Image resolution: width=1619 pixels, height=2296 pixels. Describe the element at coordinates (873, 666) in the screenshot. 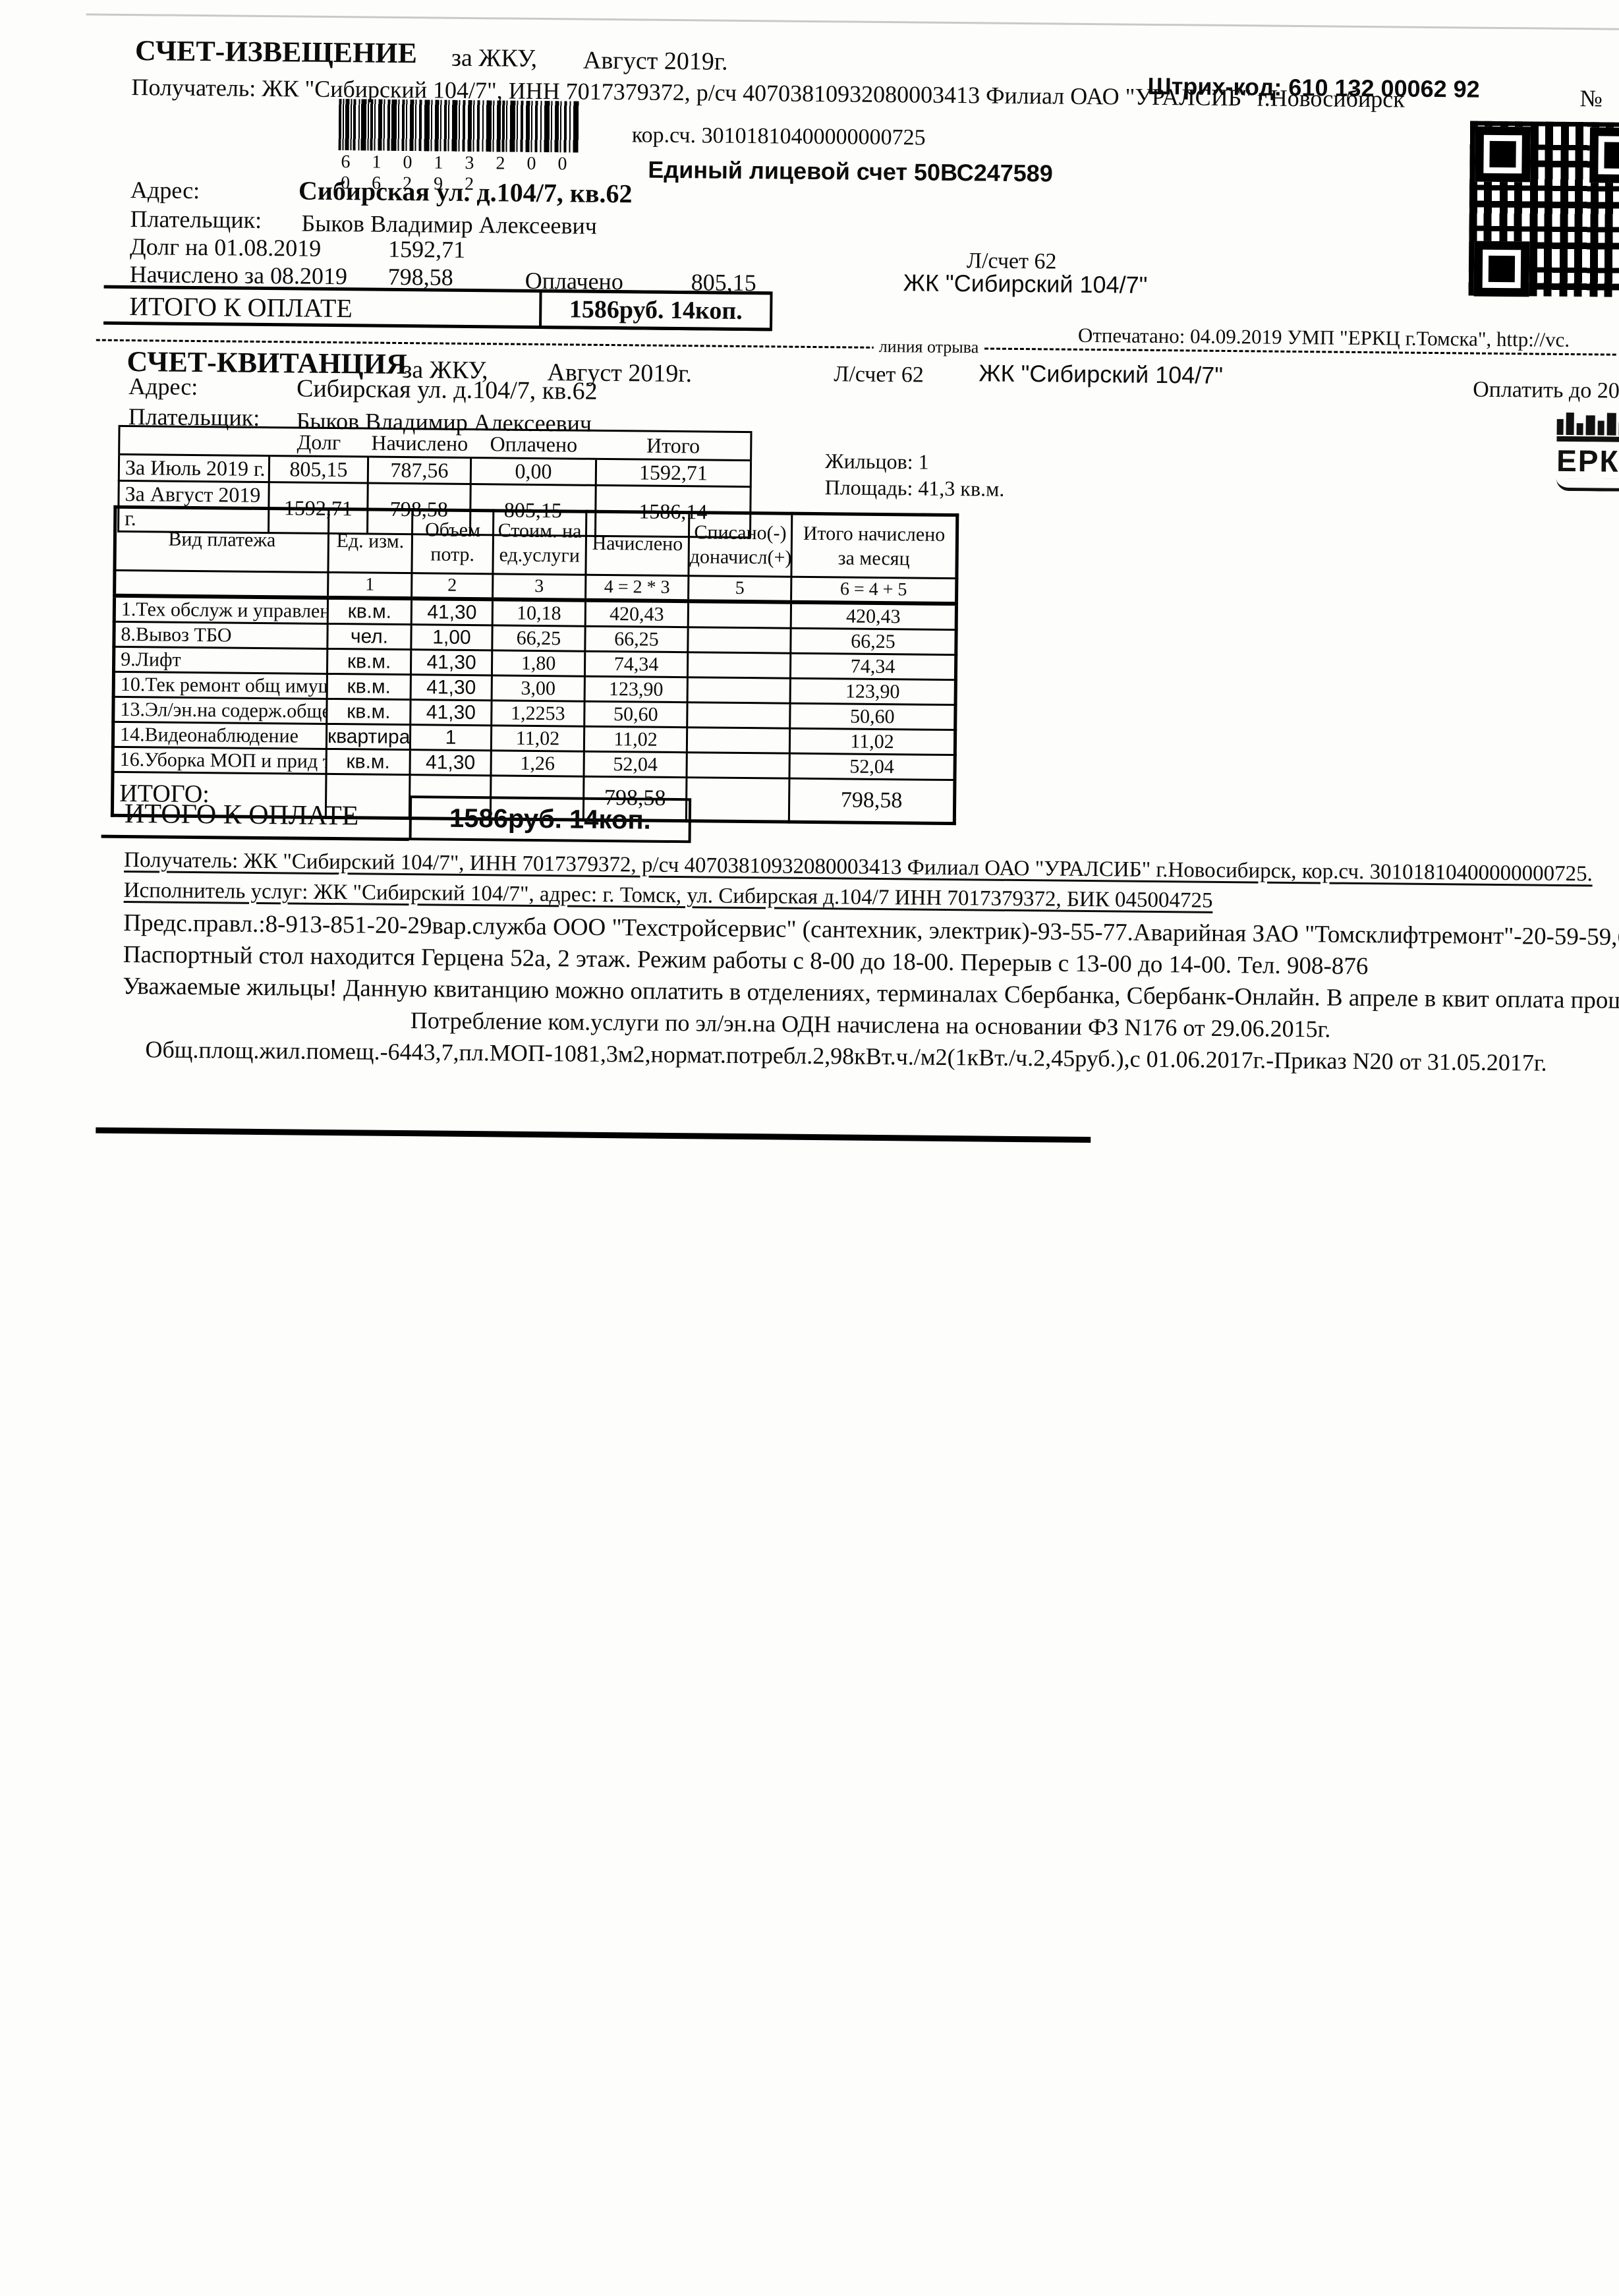

I see `charge-total: 74,34` at that location.